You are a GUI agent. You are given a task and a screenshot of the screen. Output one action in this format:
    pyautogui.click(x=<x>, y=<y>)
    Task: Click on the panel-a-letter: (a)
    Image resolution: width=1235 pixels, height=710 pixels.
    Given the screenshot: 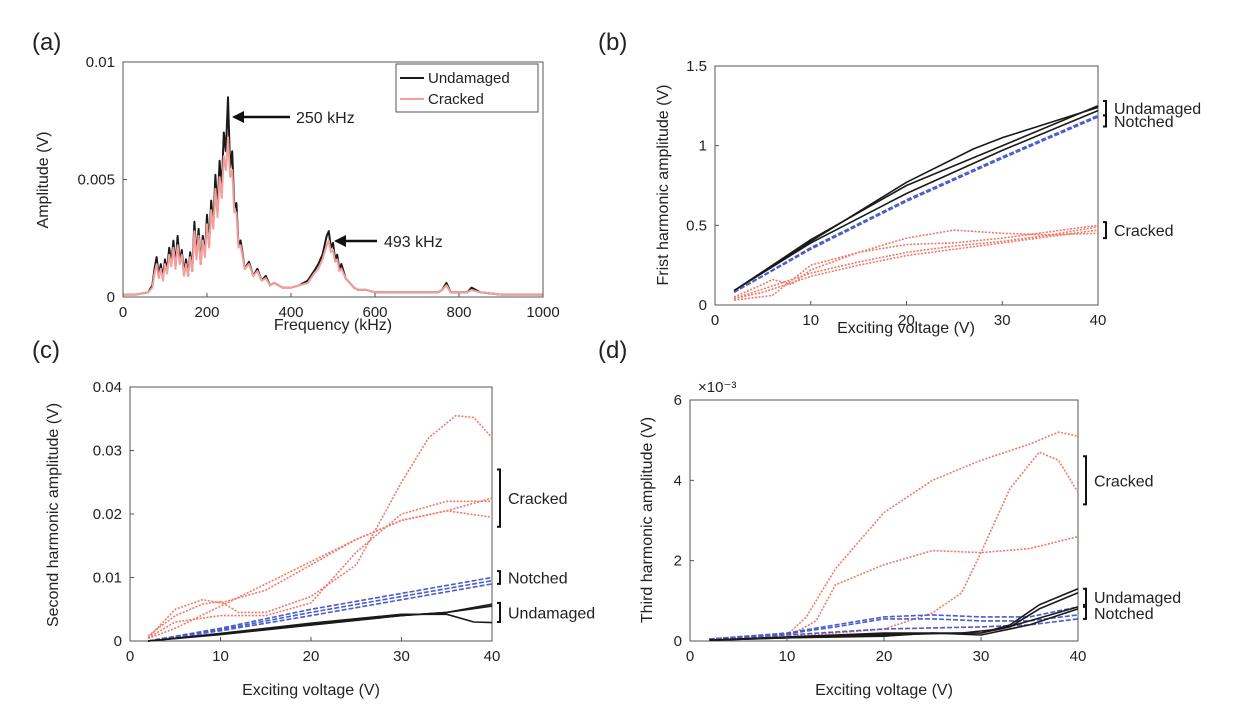 What is the action you would take?
    pyautogui.click(x=46, y=42)
    